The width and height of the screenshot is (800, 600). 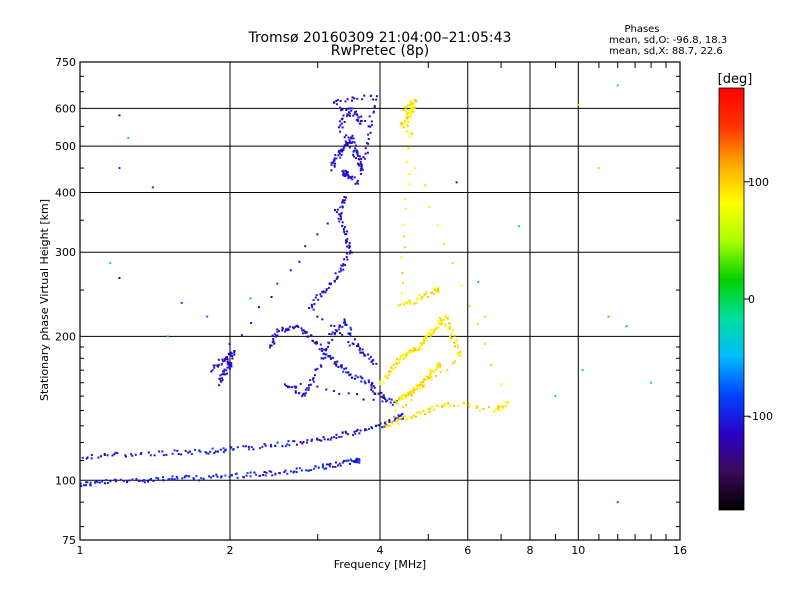 What do you see at coordinates (668, 40) in the screenshot?
I see `stats-line-o: mean, sd,O: -96.8, 18.3` at bounding box center [668, 40].